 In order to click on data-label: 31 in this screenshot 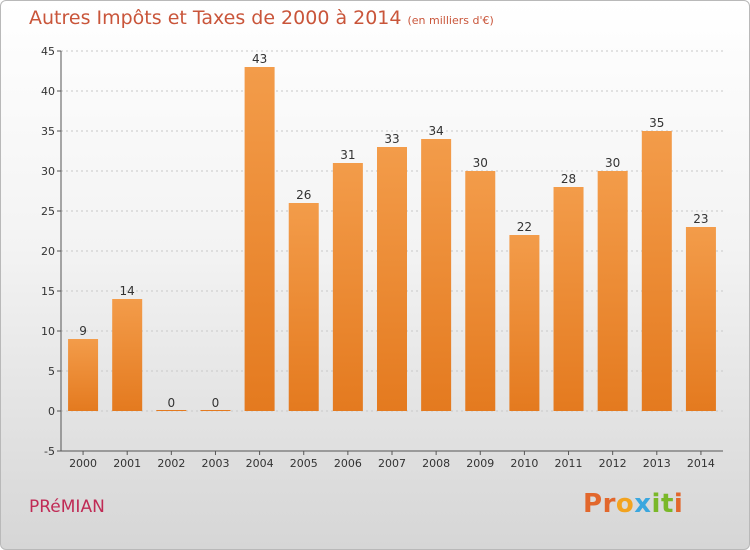, I will do `click(347, 155)`.